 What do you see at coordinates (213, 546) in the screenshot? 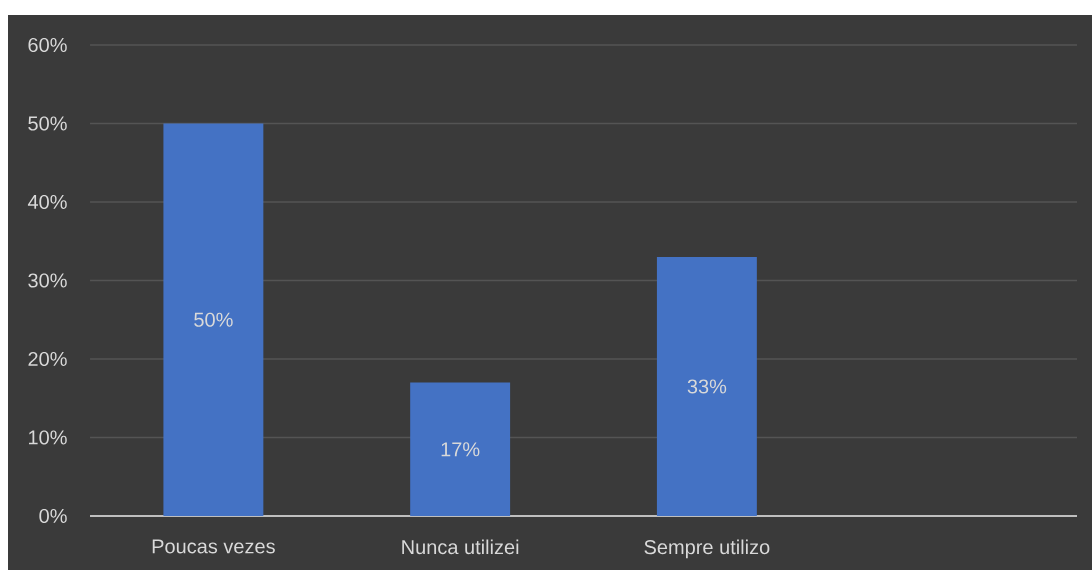
I see `x-tick-label: Poucas vezes` at bounding box center [213, 546].